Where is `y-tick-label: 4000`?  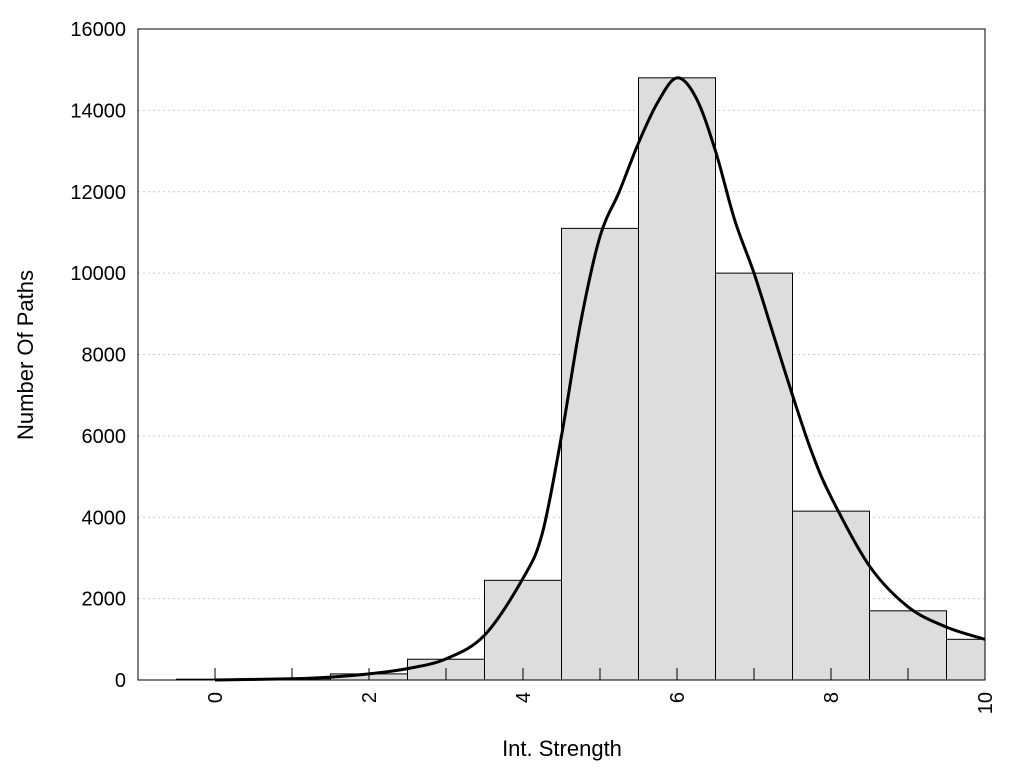
y-tick-label: 4000 is located at coordinates (104, 518).